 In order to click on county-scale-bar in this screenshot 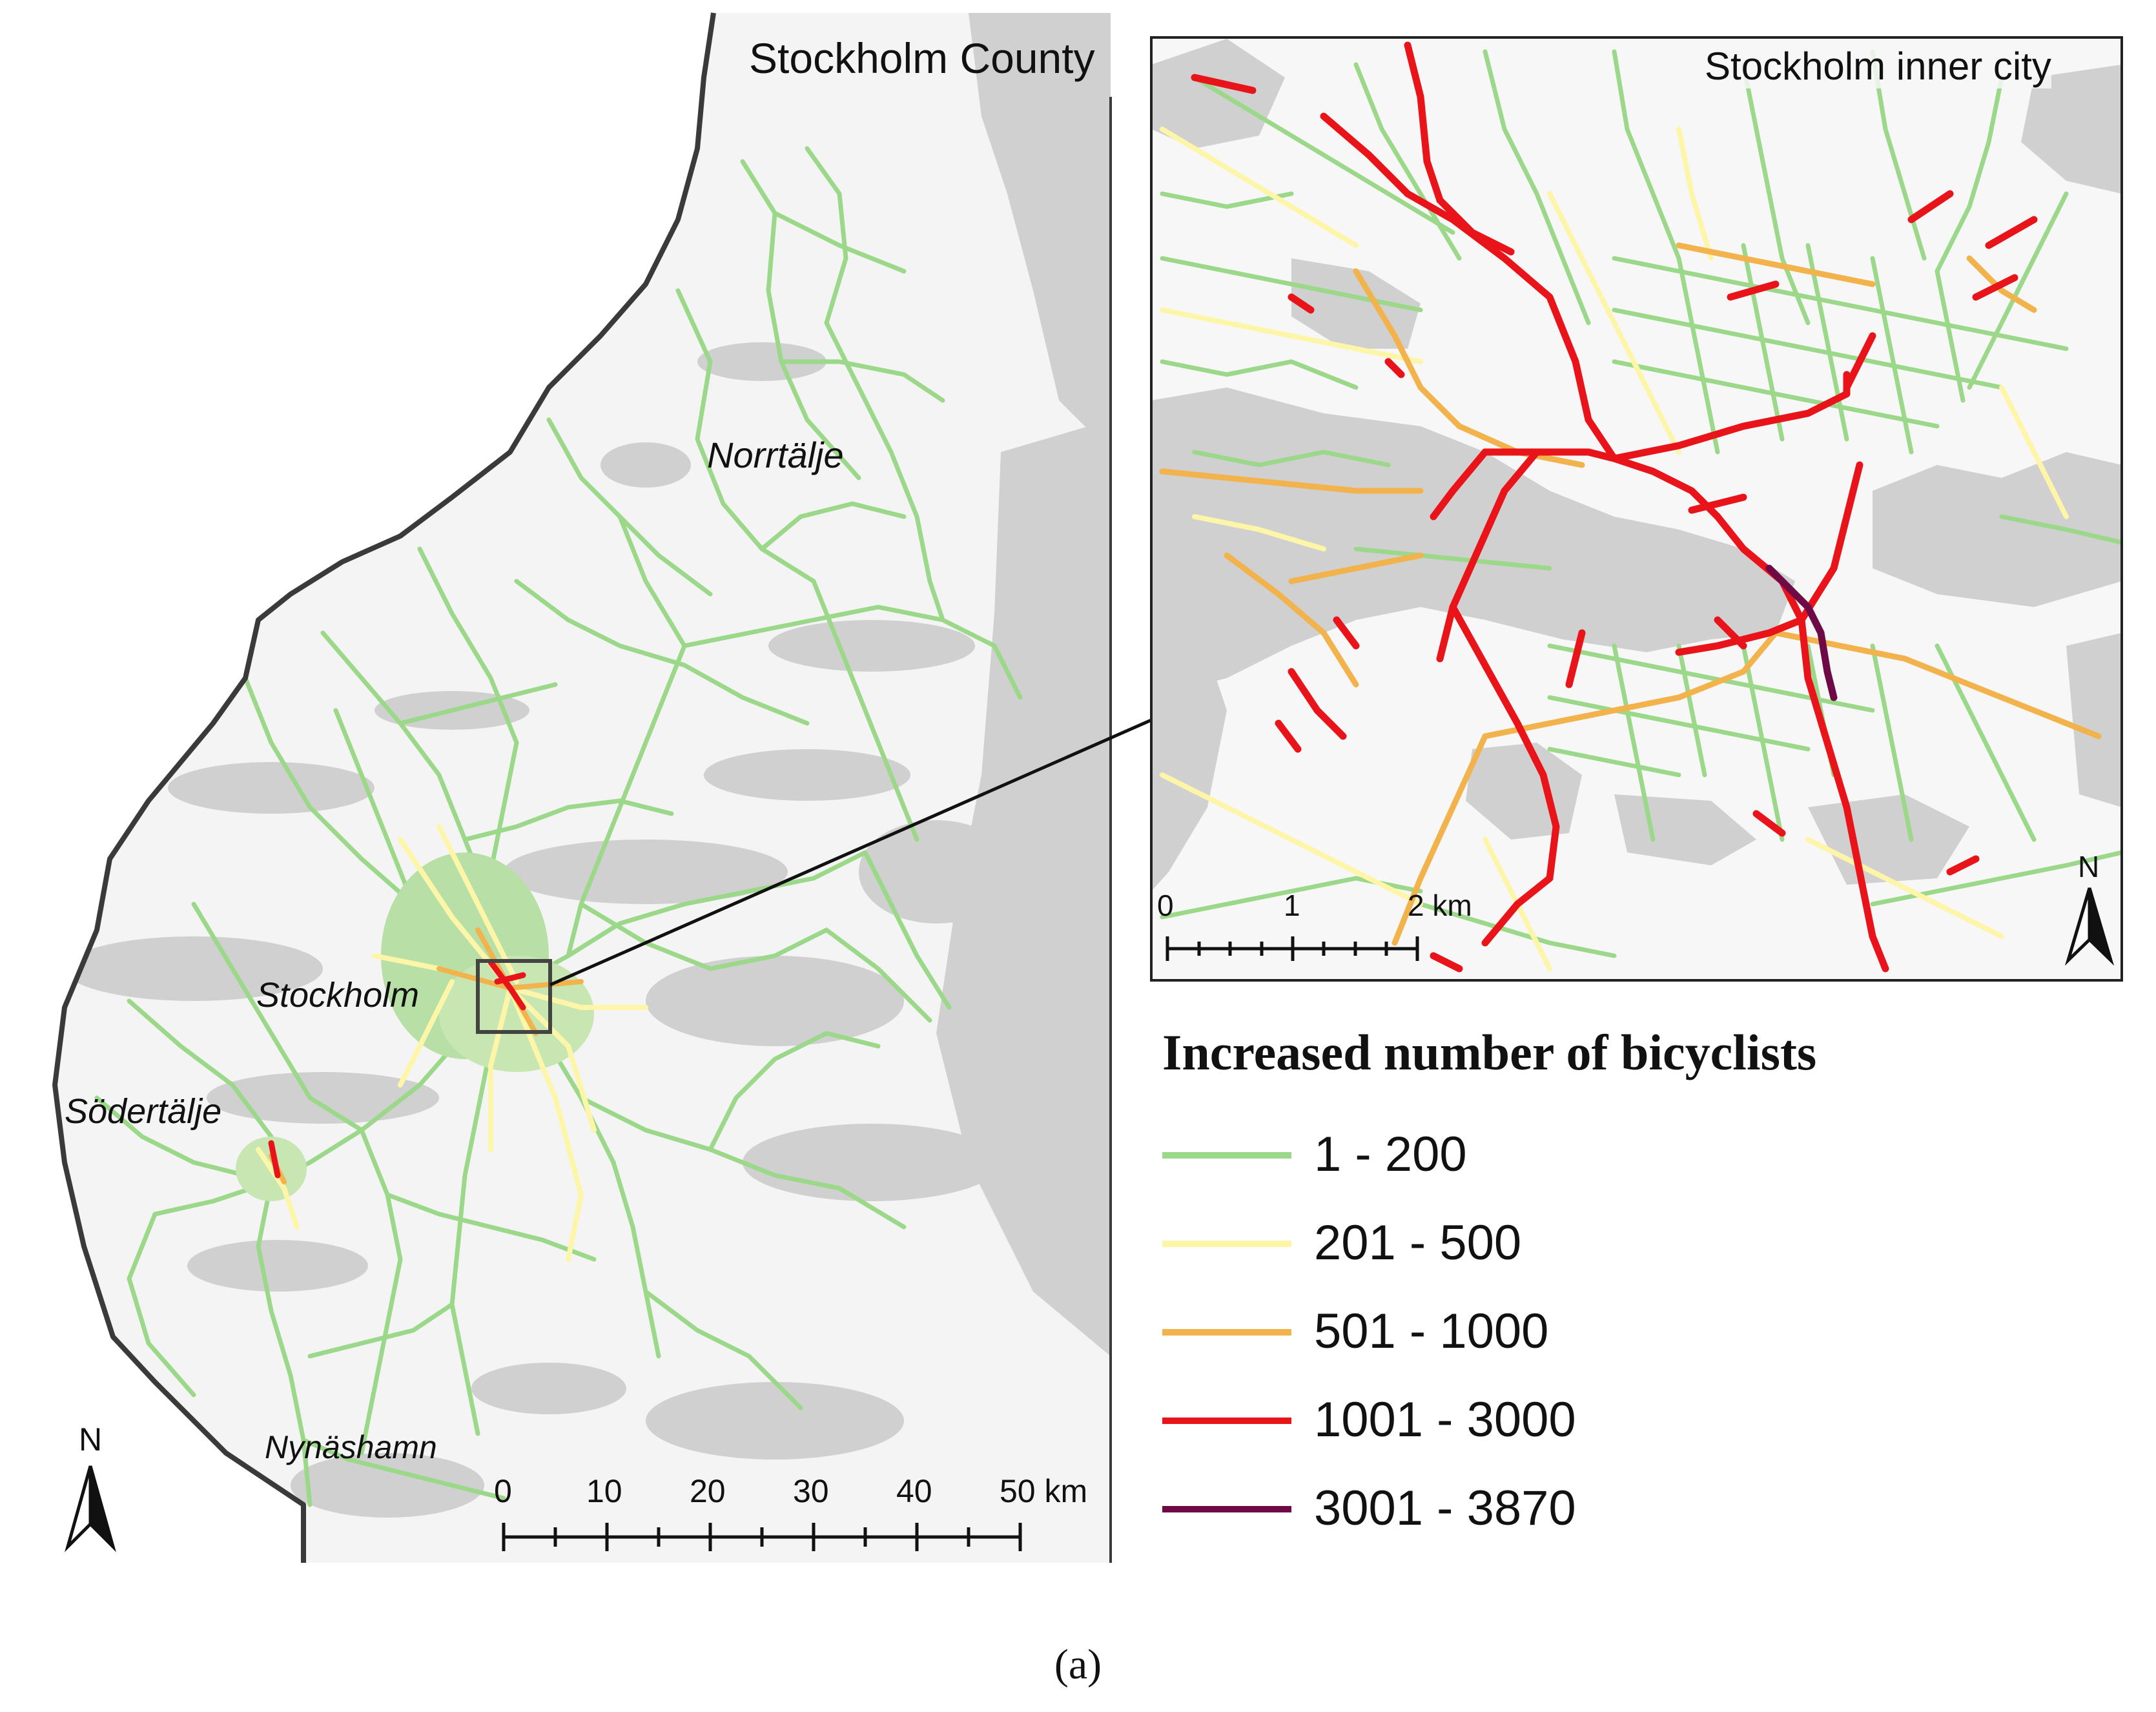, I will do `click(762, 1537)`.